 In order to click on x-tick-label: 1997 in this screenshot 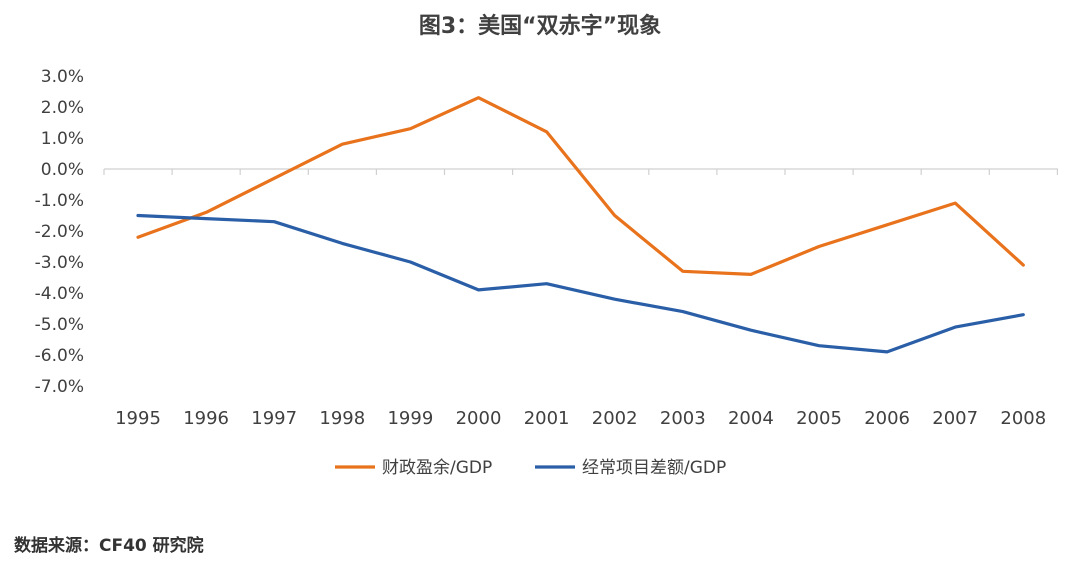, I will do `click(274, 418)`.